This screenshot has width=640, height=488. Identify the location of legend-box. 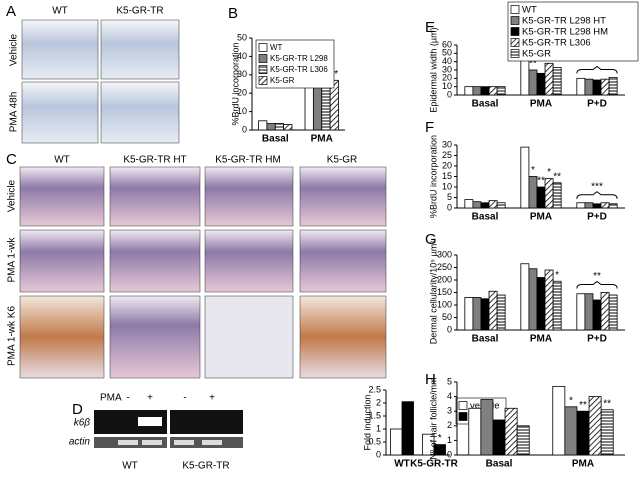
(573, 31).